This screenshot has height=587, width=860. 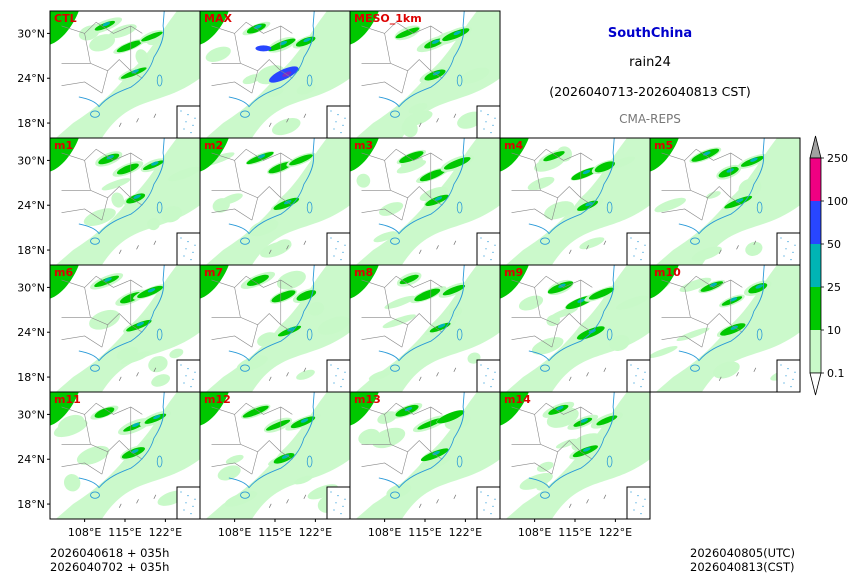 What do you see at coordinates (213, 145) in the screenshot?
I see `panel-label: m2` at bounding box center [213, 145].